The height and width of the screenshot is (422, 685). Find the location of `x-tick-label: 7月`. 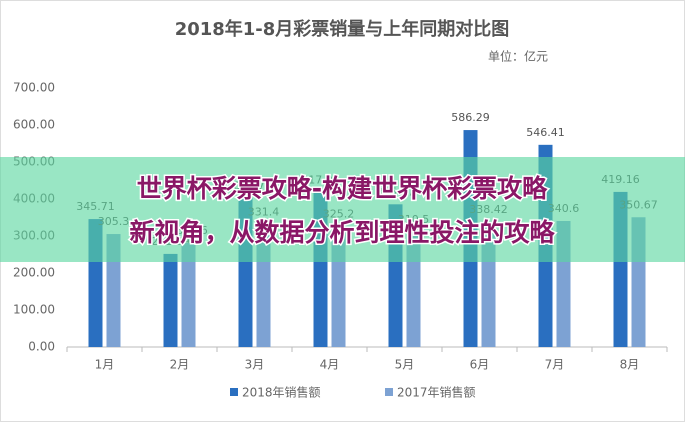

x-tick-label: 7月 is located at coordinates (555, 365).